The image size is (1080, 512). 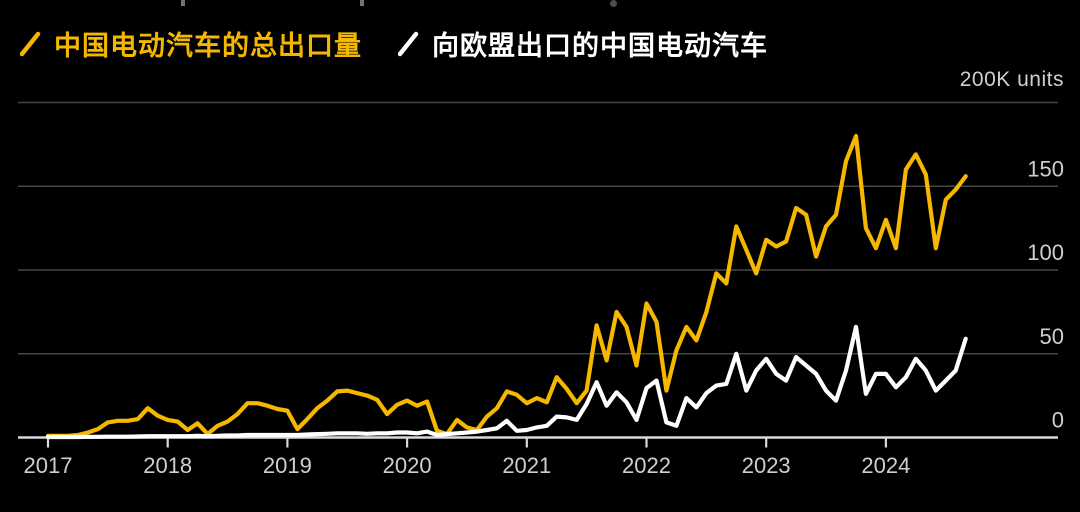 What do you see at coordinates (885, 465) in the screenshot?
I see `x-tick-label: 2024` at bounding box center [885, 465].